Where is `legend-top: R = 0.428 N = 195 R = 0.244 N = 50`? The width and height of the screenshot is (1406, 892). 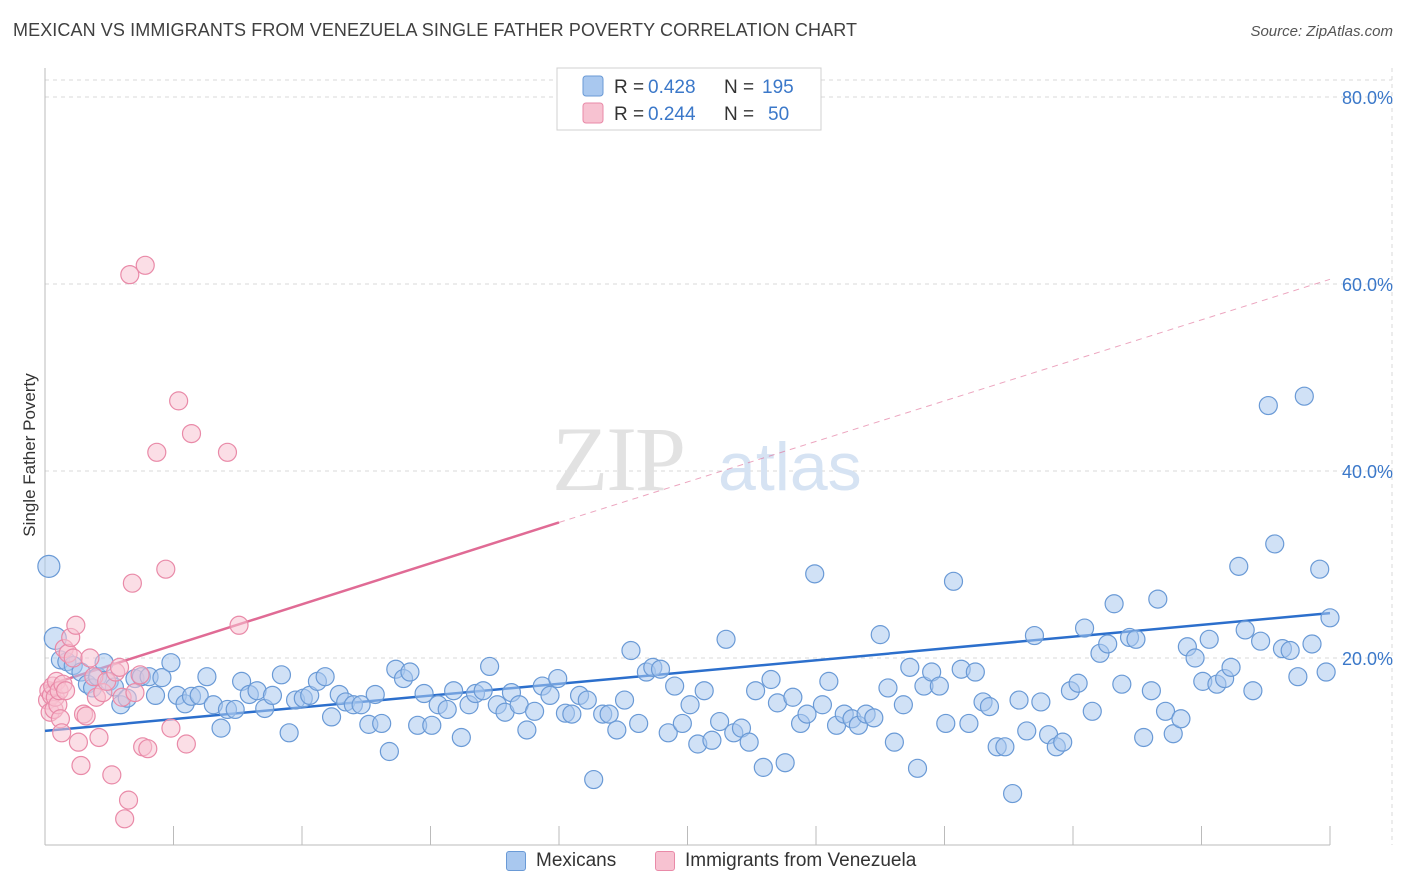
legend-top: R = 0.428 N = 195 R = 0.244 N = 50 is located at coordinates (689, 99).